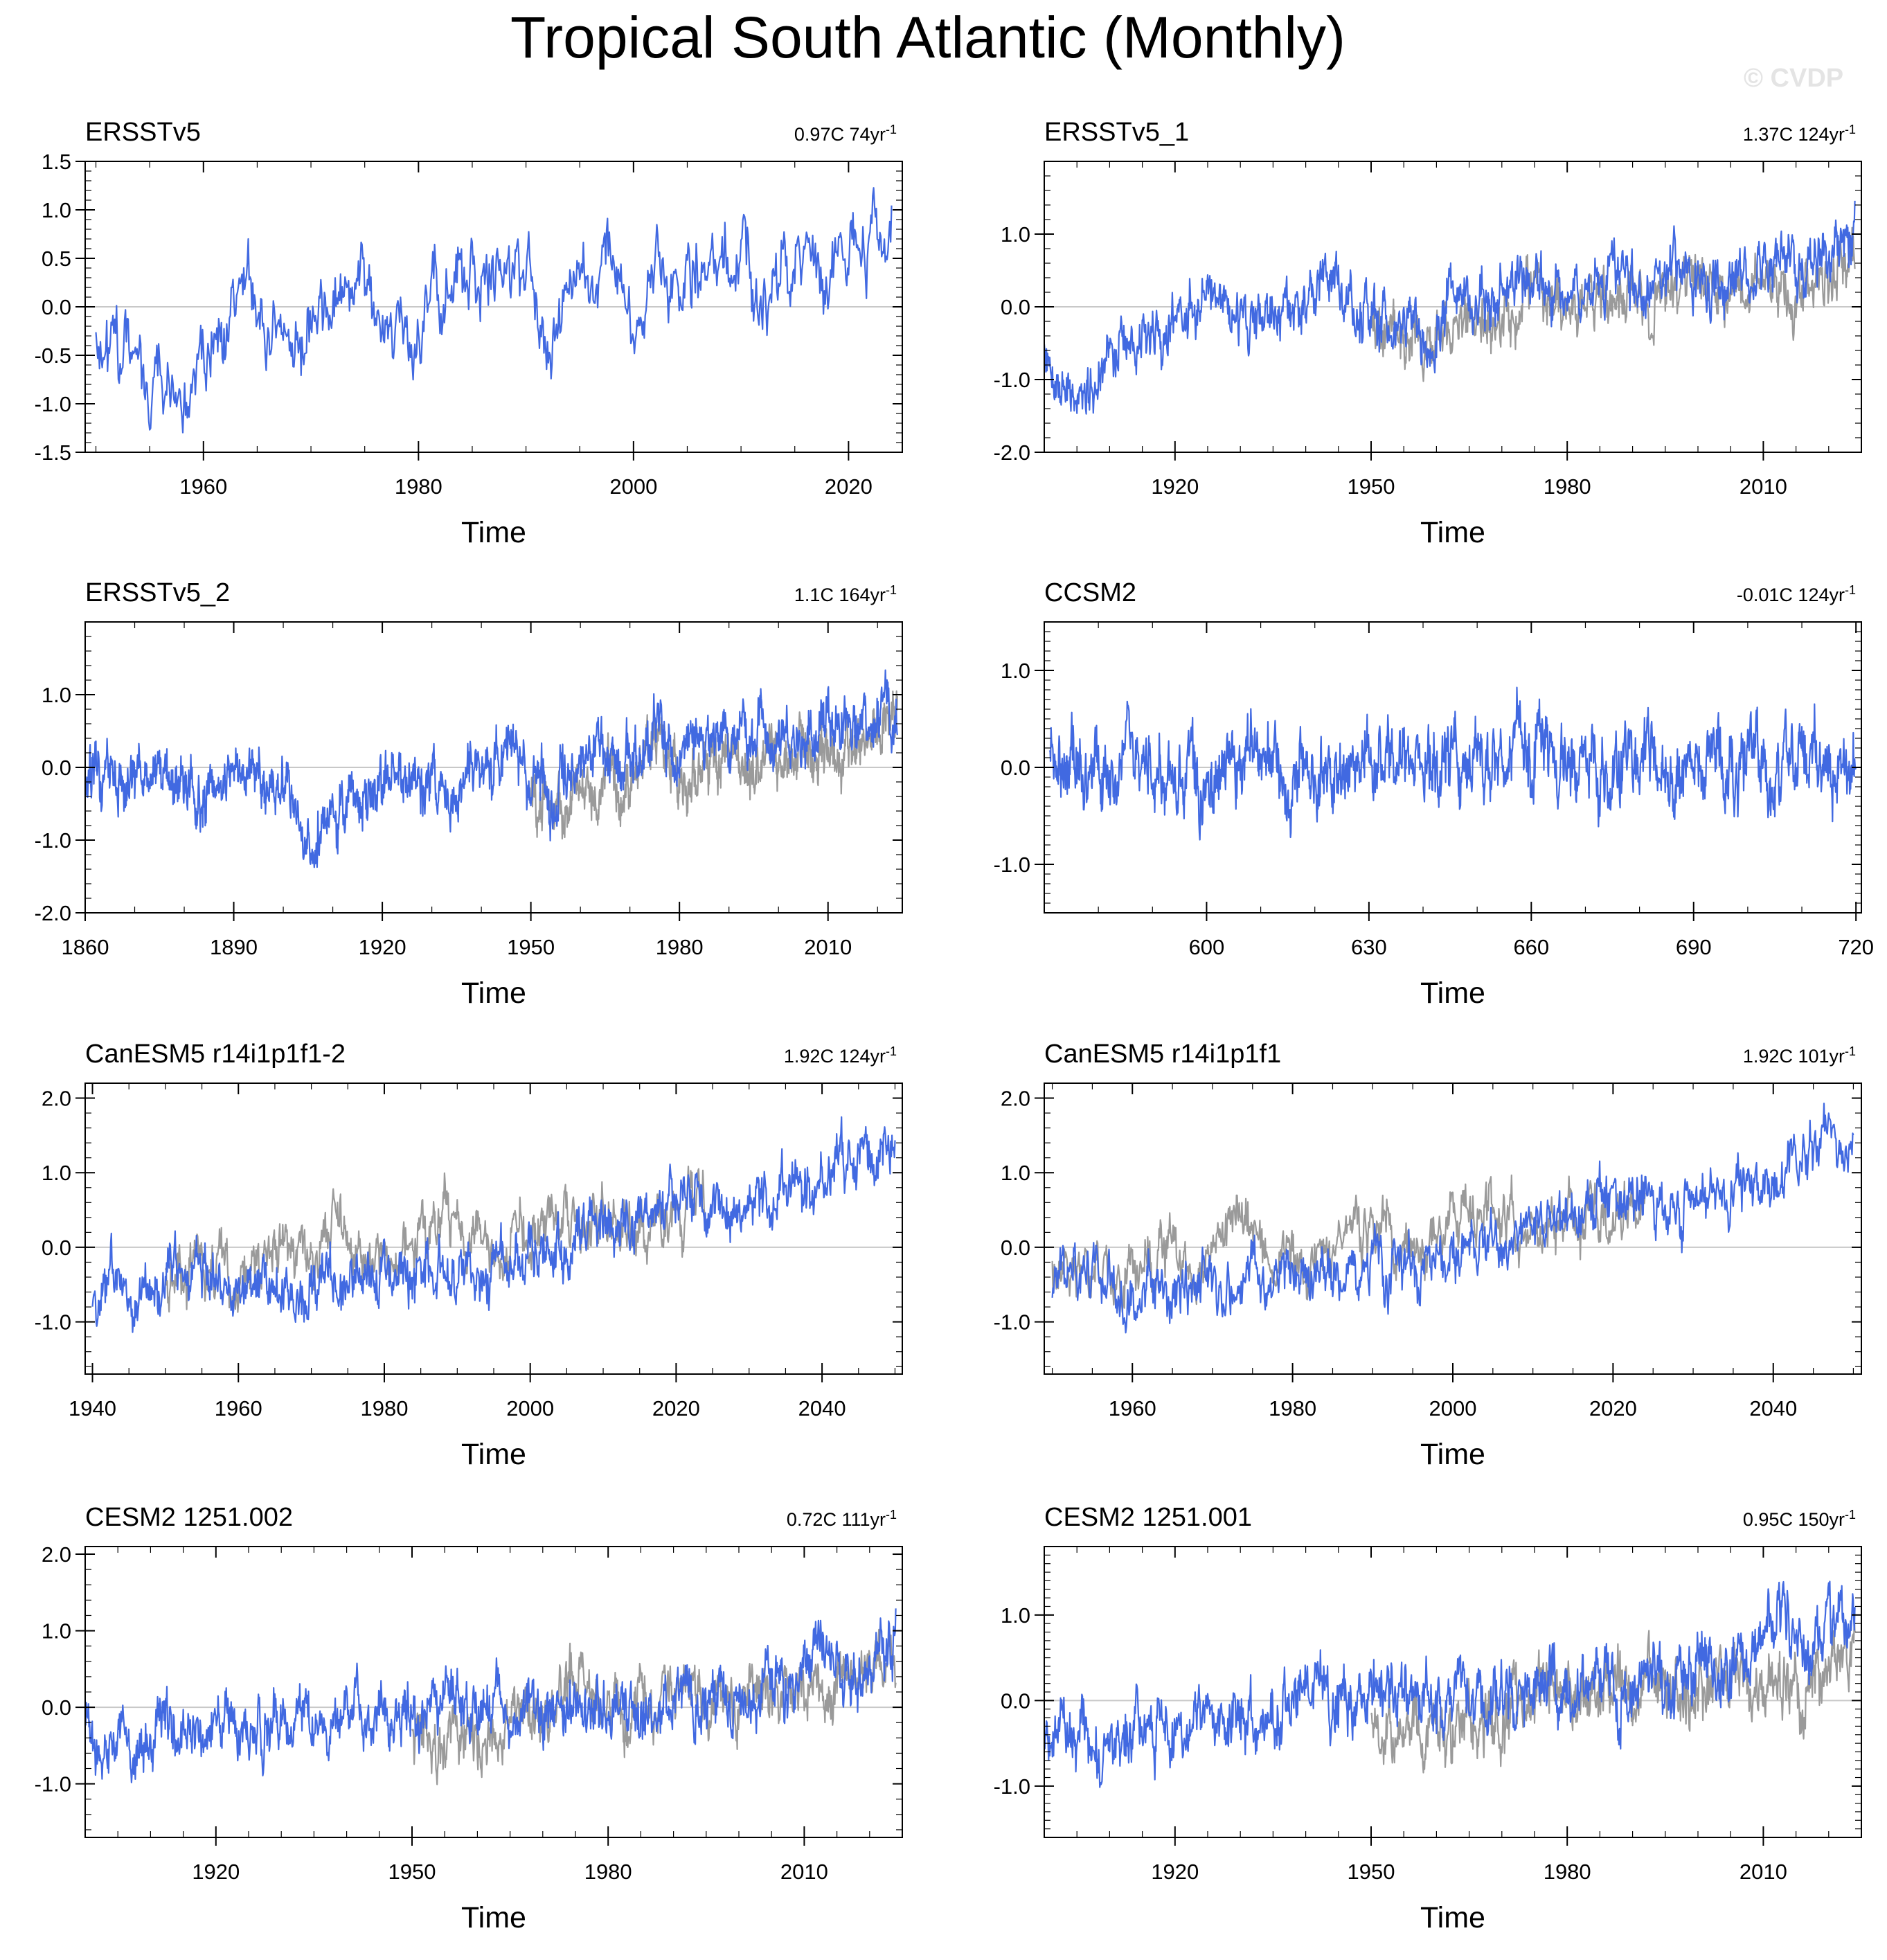 This screenshot has height=1960, width=1887. Describe the element at coordinates (85, 947) in the screenshot. I see `x-tick-label: 1860` at that location.